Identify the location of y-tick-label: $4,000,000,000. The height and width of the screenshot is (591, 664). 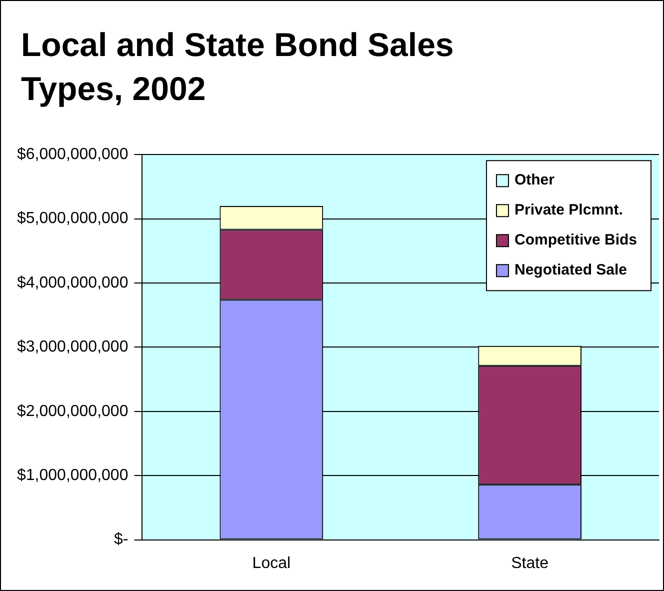
(72, 283).